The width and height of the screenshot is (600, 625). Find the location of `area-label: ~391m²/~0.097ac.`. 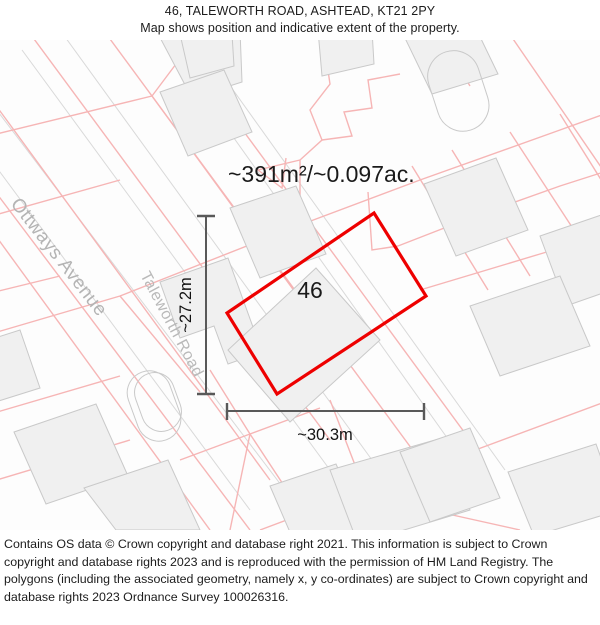

area-label: ~391m²/~0.097ac. is located at coordinates (321, 174).